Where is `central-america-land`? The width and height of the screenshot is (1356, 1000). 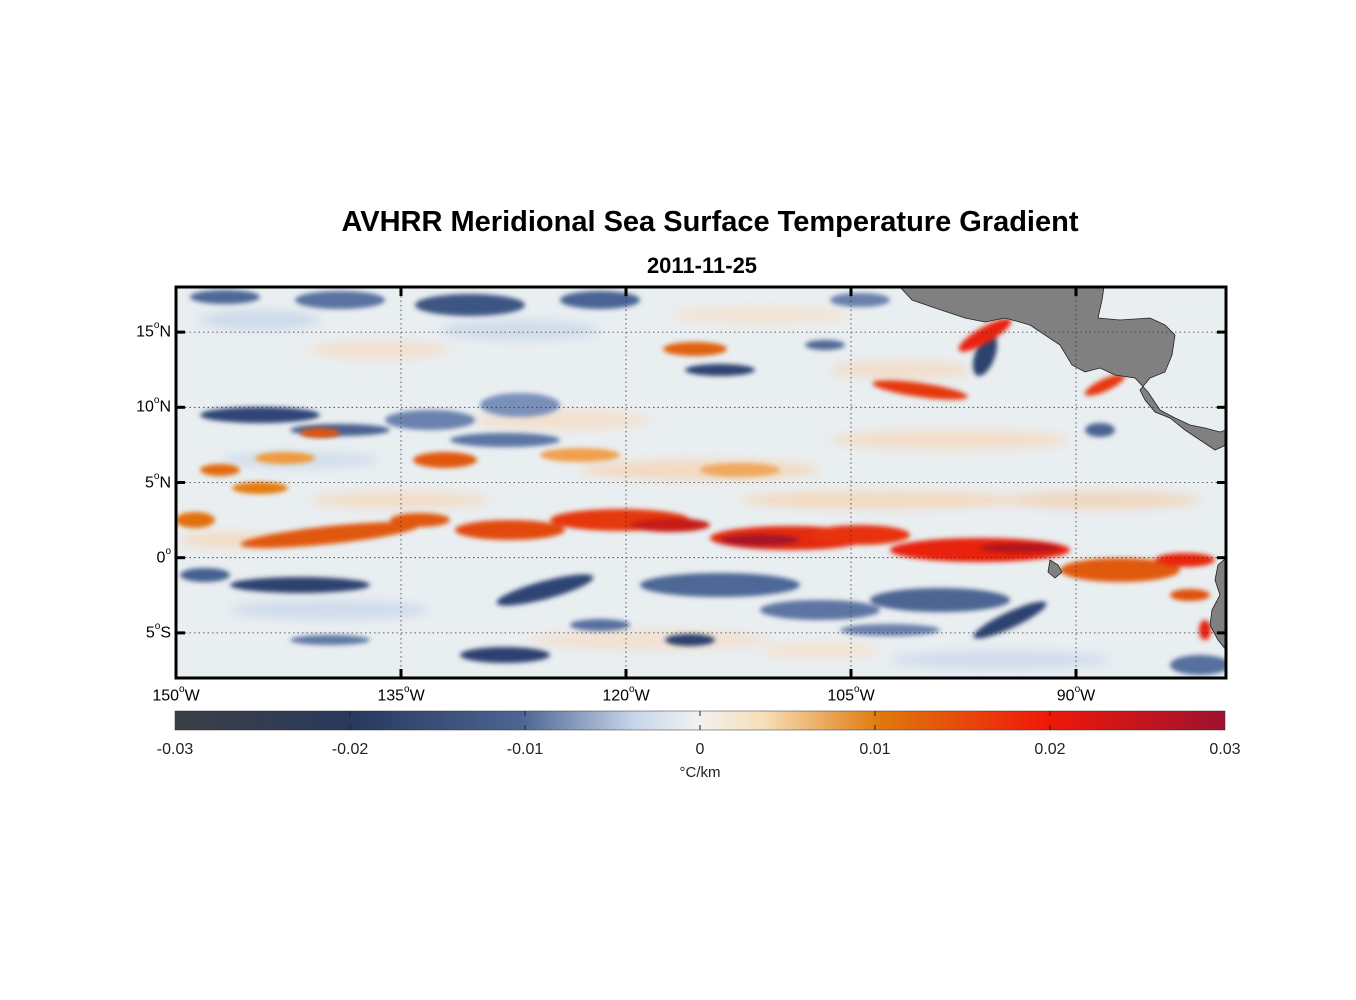
central-america-land is located at coordinates (1062, 369).